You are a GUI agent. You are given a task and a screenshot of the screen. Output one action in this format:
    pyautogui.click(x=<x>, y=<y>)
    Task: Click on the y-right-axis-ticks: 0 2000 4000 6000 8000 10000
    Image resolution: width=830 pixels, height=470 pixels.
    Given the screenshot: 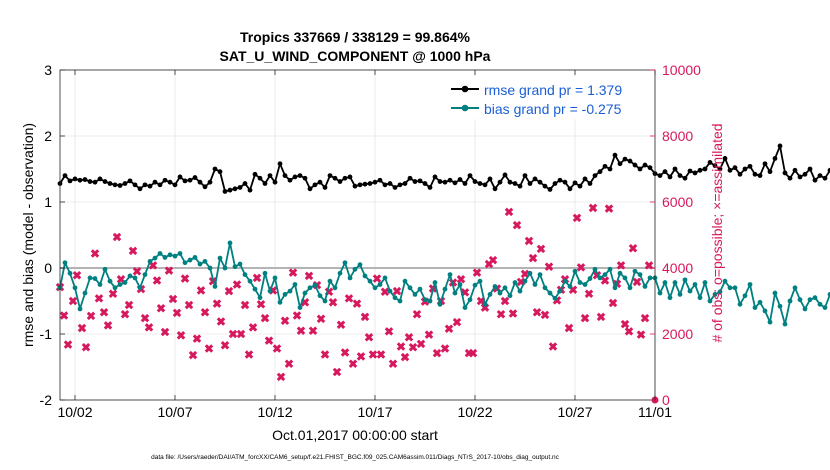 What is the action you would take?
    pyautogui.click(x=675, y=235)
    